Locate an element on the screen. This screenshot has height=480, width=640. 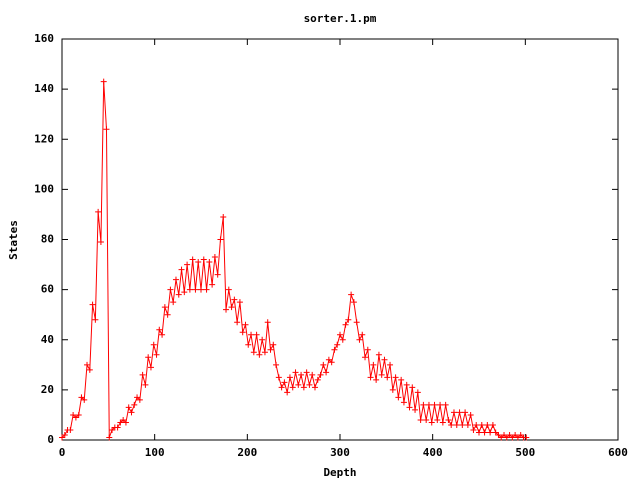
x-tick-label: 100 is located at coordinates (155, 452).